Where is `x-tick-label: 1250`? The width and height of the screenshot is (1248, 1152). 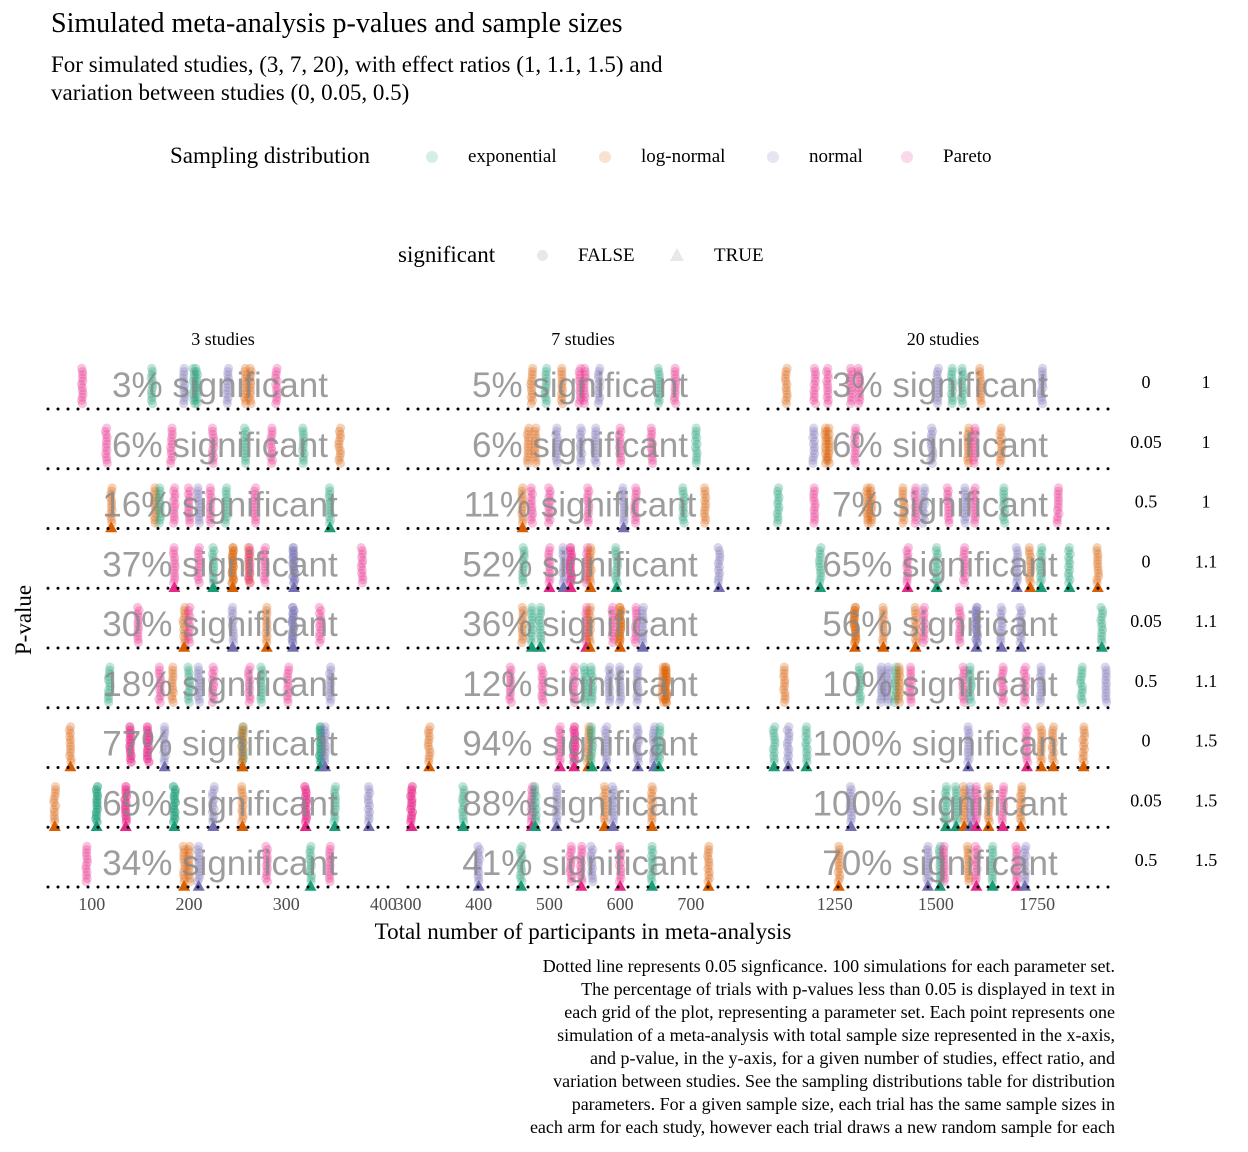
x-tick-label: 1250 is located at coordinates (835, 904).